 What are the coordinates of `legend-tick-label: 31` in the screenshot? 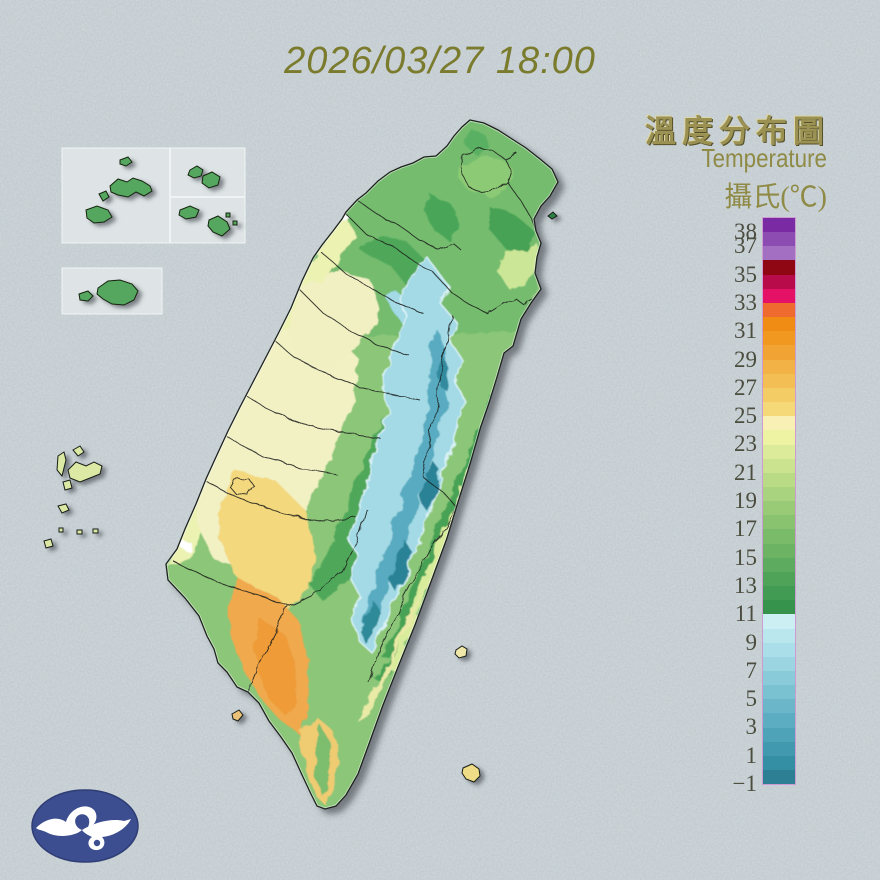 It's located at (745, 331).